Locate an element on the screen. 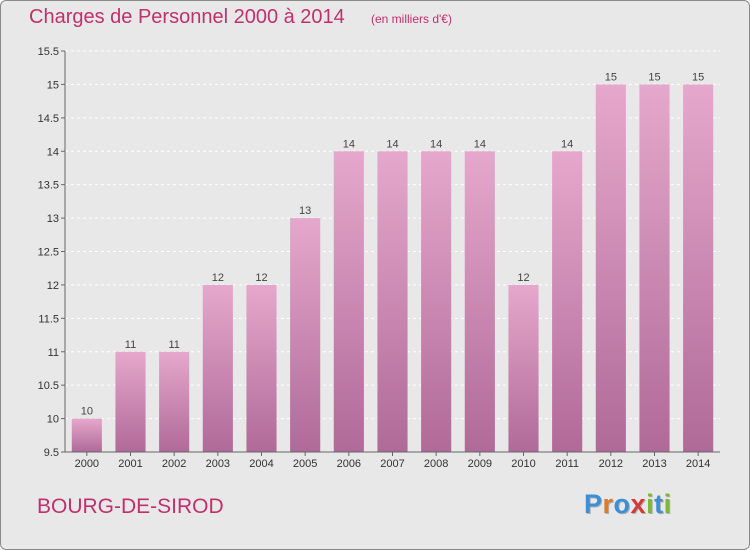  x-tick-label-2010: 2010 is located at coordinates (523, 464).